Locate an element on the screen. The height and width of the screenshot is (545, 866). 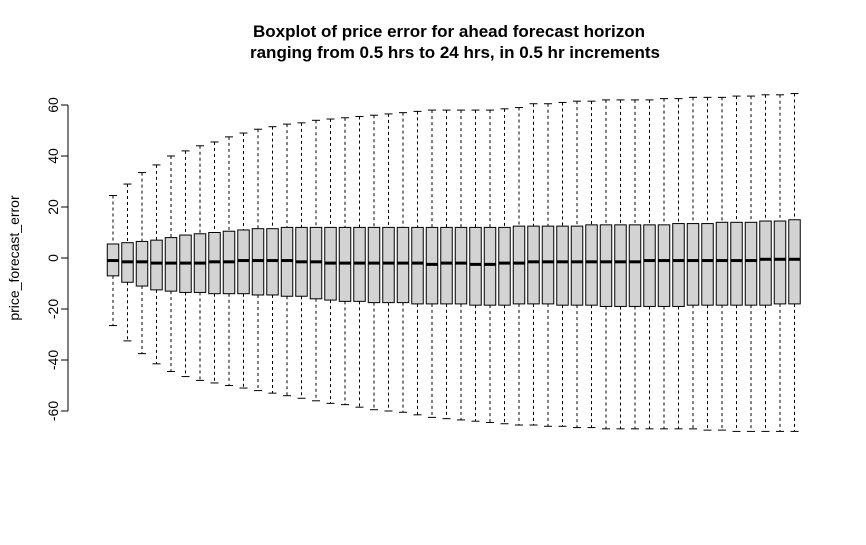
y-axis: -60 -40 -20 0 20 40 60 is located at coordinates (57, 259).